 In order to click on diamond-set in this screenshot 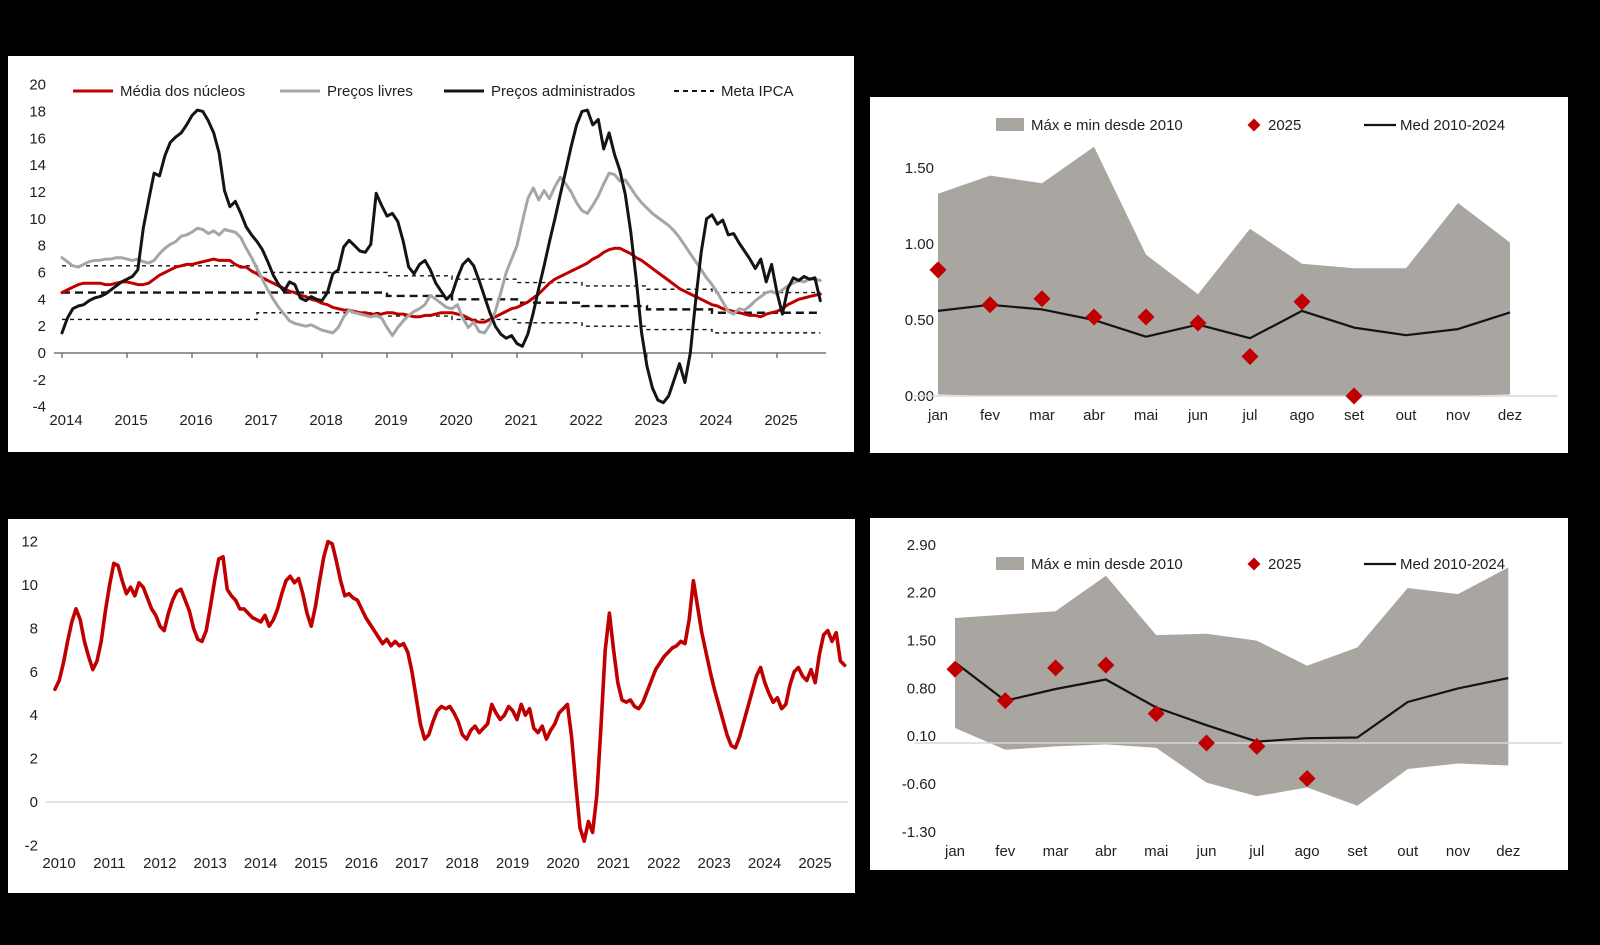, I will do `click(1354, 396)`.